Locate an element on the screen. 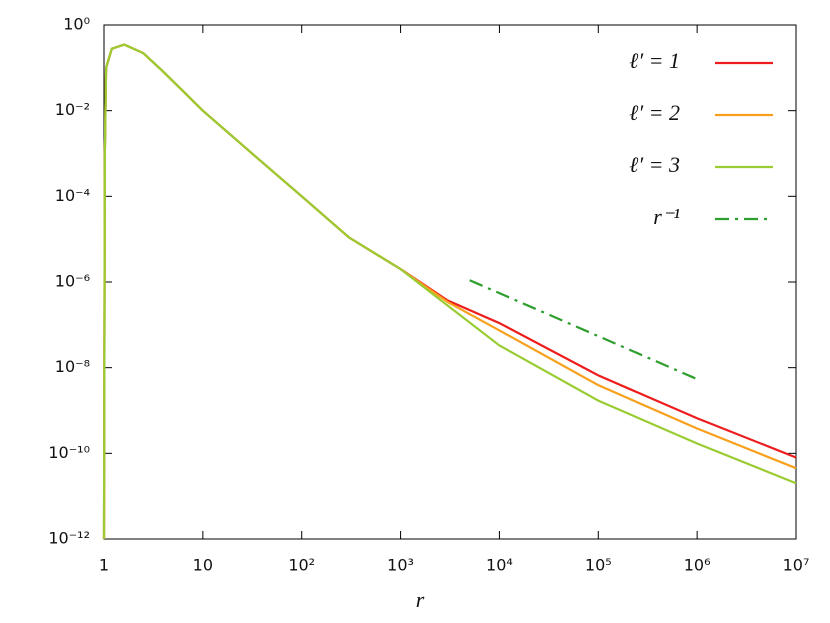 The height and width of the screenshot is (623, 830). y-tick-label: 10⁻¹⁰ is located at coordinates (69, 452).